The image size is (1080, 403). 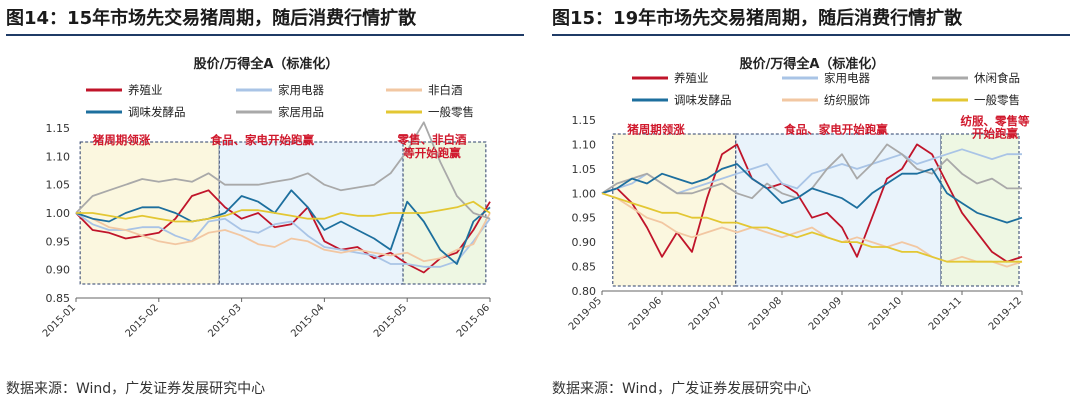 I want to click on x-tick-label: 2019-10, so click(x=885, y=313).